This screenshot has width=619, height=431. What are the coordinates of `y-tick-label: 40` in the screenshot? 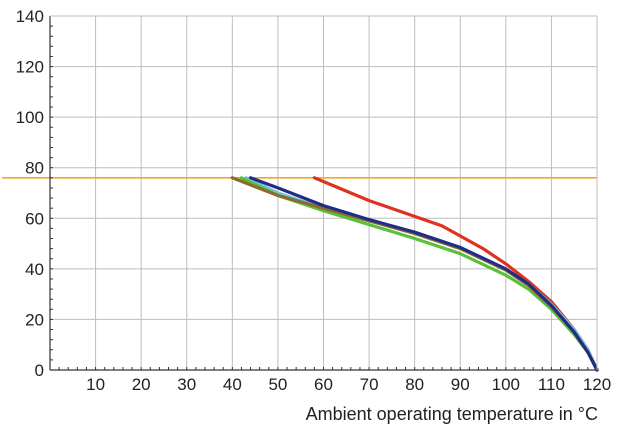 It's located at (34, 269).